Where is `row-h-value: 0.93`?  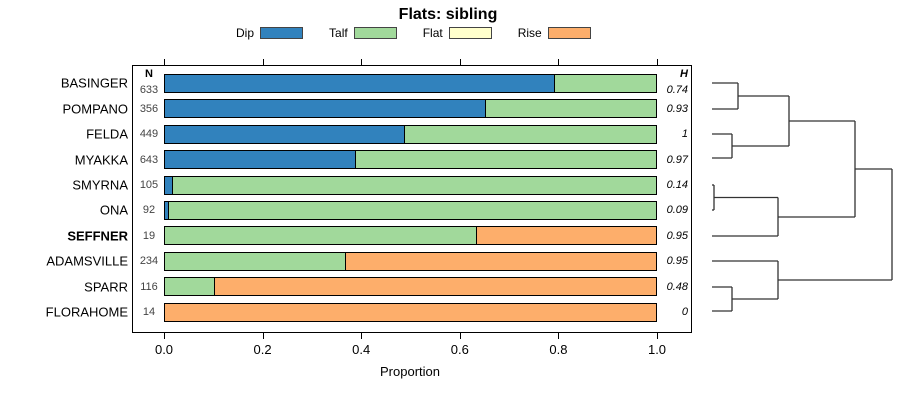
row-h-value: 0.93 is located at coordinates (677, 108).